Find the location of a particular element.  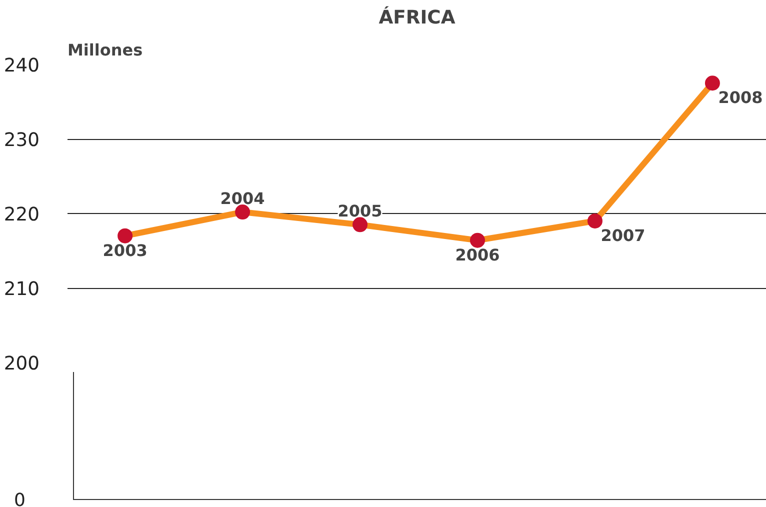

y-tick-label: 230 is located at coordinates (22, 140).